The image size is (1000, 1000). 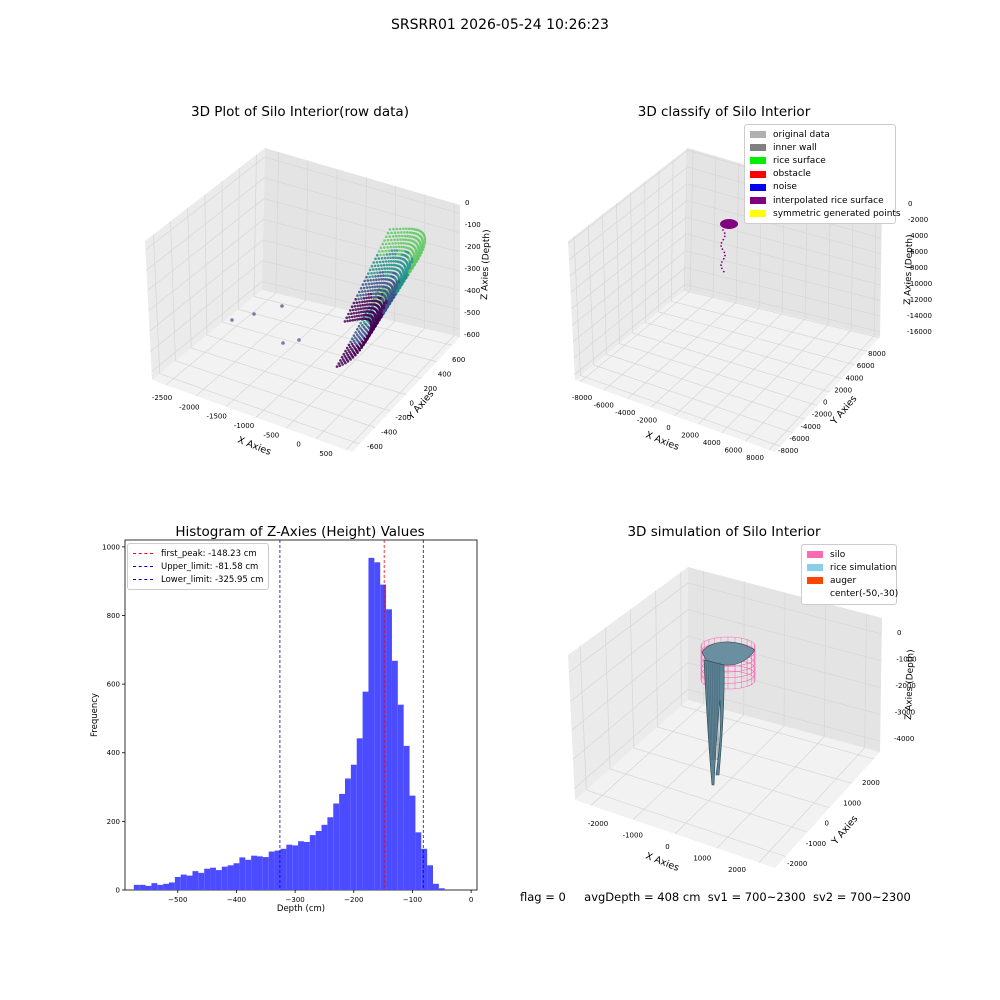 I want to click on histogram-x-tick-label: −100, so click(x=412, y=900).